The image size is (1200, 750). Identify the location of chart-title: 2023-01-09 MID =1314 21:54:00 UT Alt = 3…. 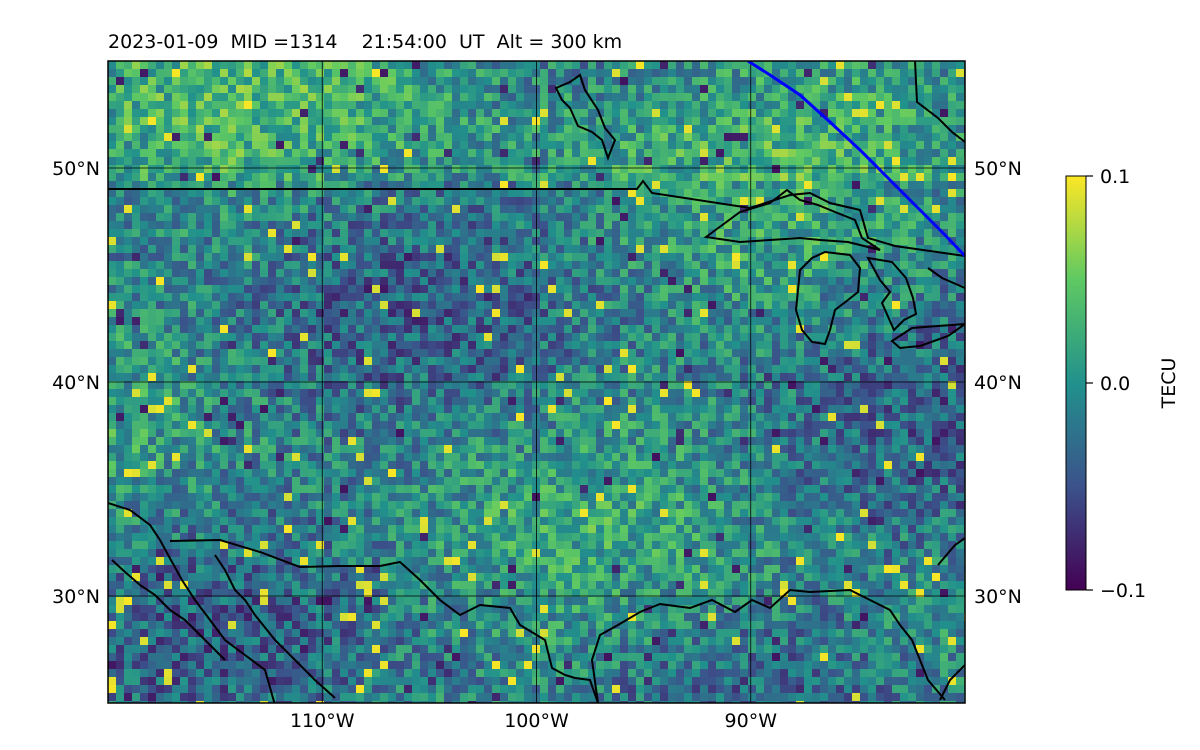
(365, 42).